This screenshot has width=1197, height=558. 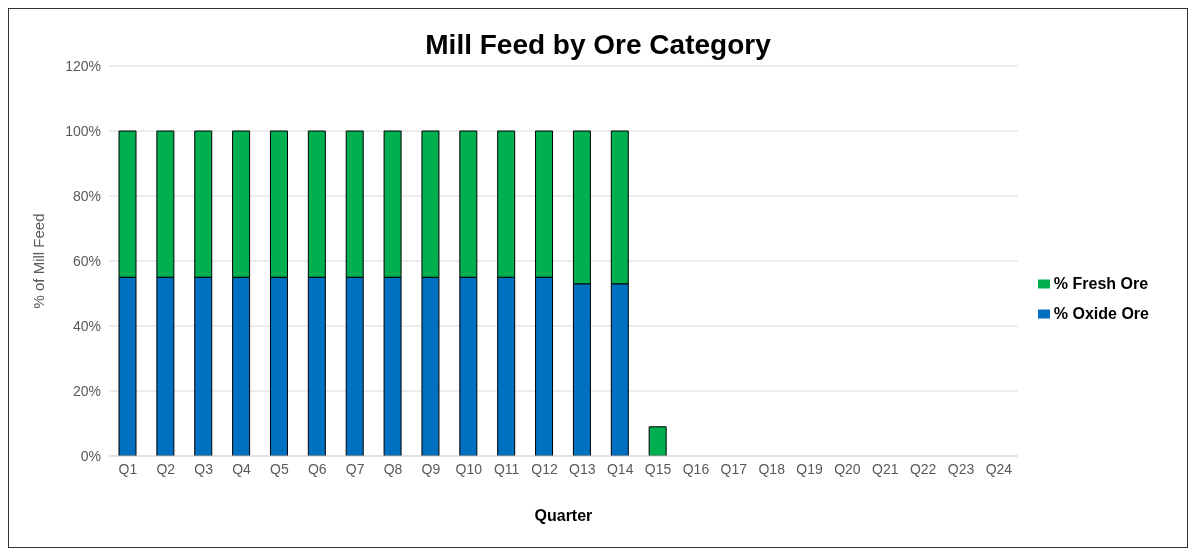 What do you see at coordinates (355, 468) in the screenshot?
I see `x-tick-label: Q7` at bounding box center [355, 468].